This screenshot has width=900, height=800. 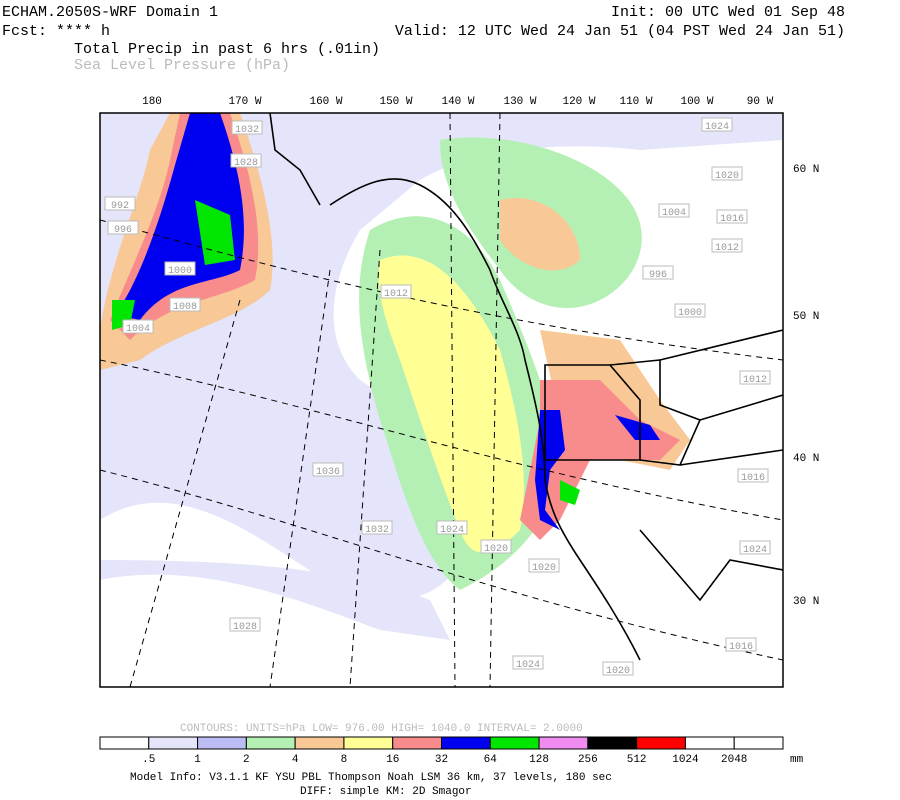 I want to click on legend-label: 8, so click(x=344, y=760).